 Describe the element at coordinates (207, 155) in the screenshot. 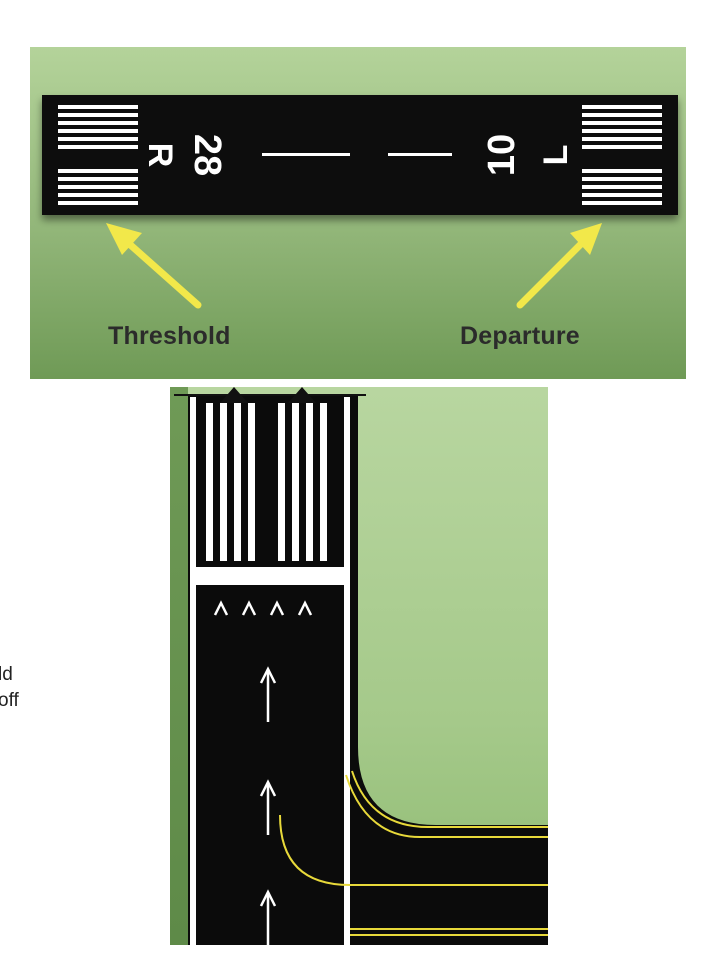

I see `left-designator-number: 28` at that location.